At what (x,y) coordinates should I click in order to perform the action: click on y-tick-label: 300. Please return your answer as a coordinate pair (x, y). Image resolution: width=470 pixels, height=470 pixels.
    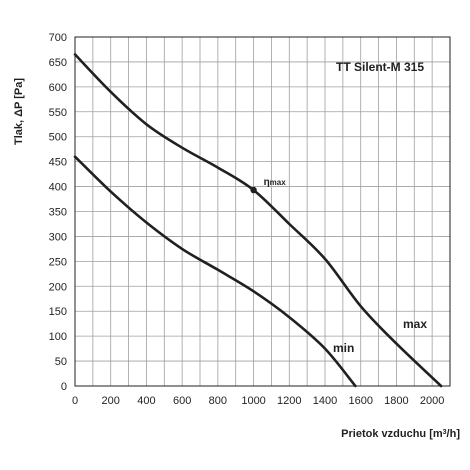
    Looking at the image, I should click on (58, 237).